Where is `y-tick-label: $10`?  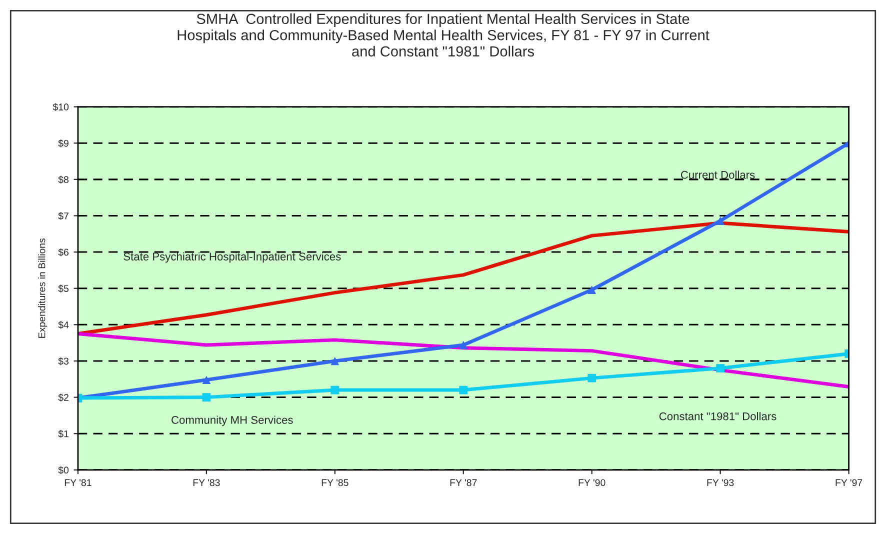
y-tick-label: $10 is located at coordinates (60, 107).